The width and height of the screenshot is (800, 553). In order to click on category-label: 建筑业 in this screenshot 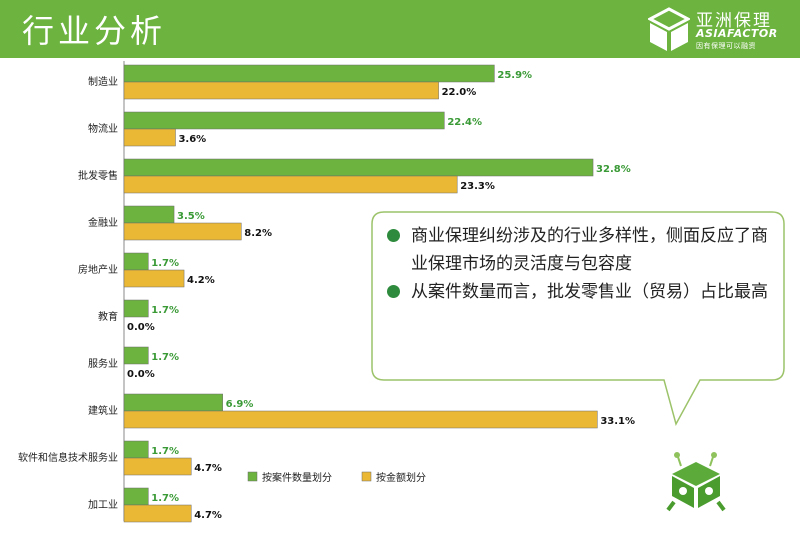, I will do `click(103, 410)`.